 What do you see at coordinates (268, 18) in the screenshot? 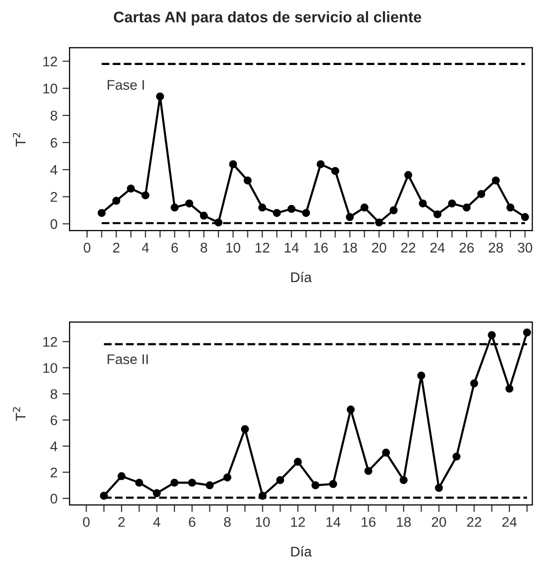
I see `chart-title: Cartas AN para datos de servicio al cliente` at bounding box center [268, 18].